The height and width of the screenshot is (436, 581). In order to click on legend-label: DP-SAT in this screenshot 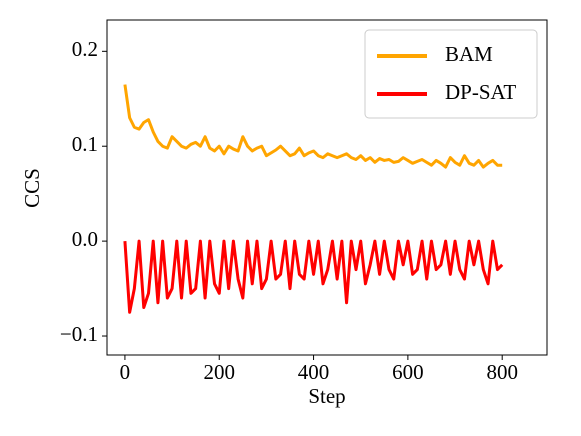, I will do `click(480, 92)`.